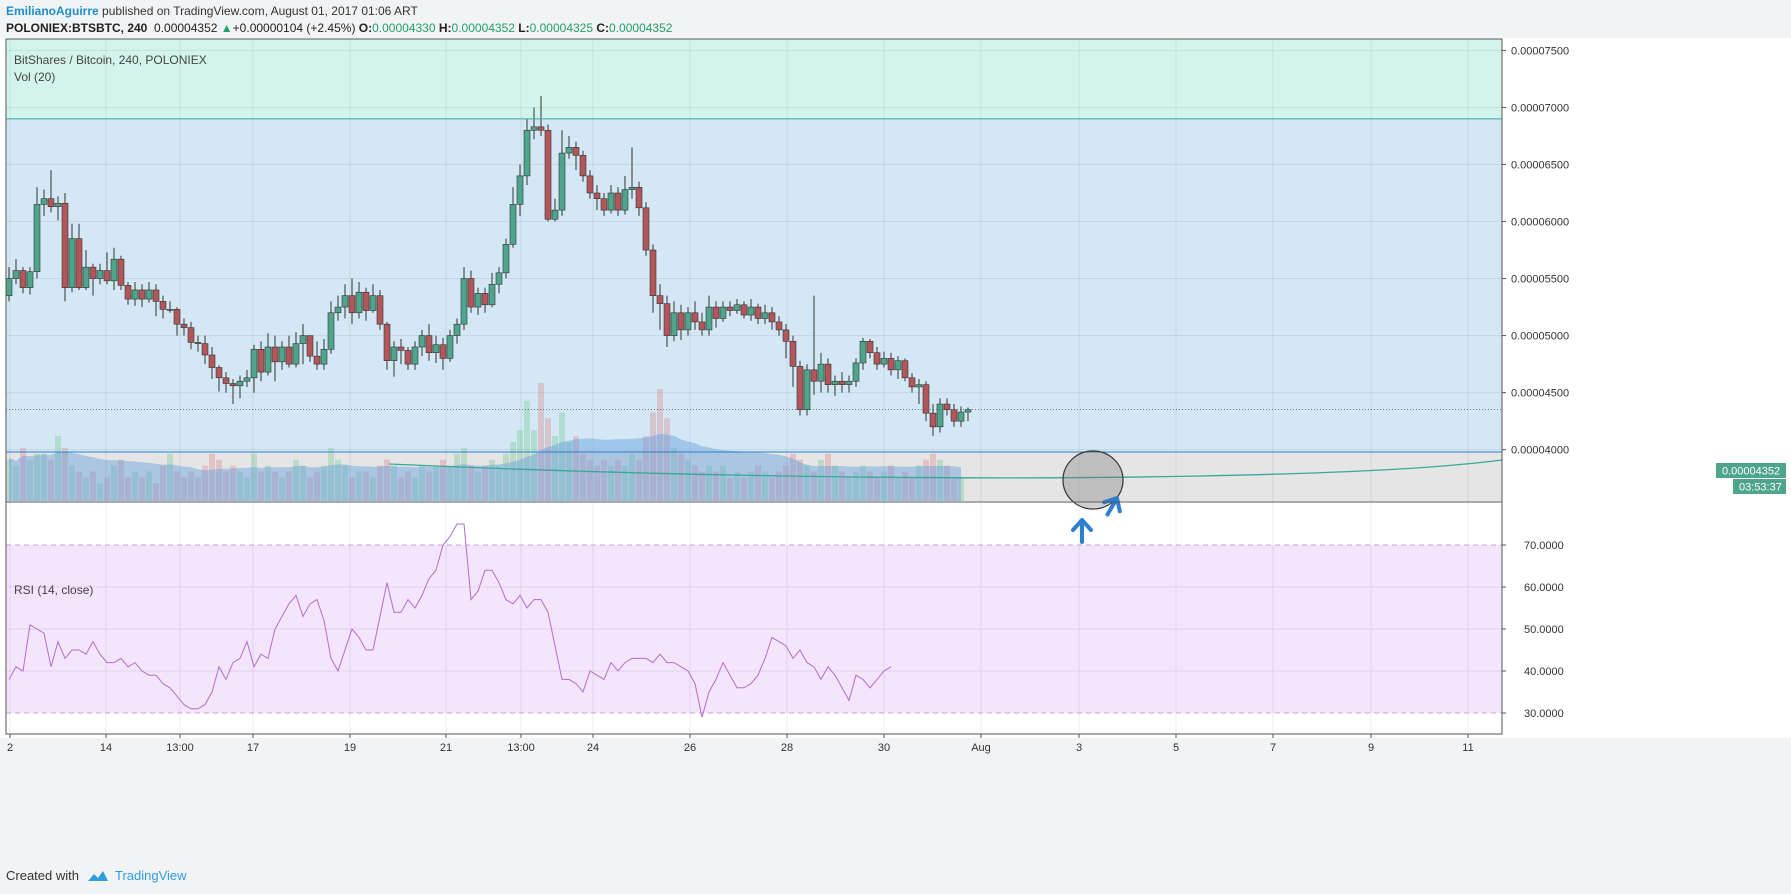 The height and width of the screenshot is (894, 1791). What do you see at coordinates (186, 28) in the screenshot?
I see `last-price: 0.00004352` at bounding box center [186, 28].